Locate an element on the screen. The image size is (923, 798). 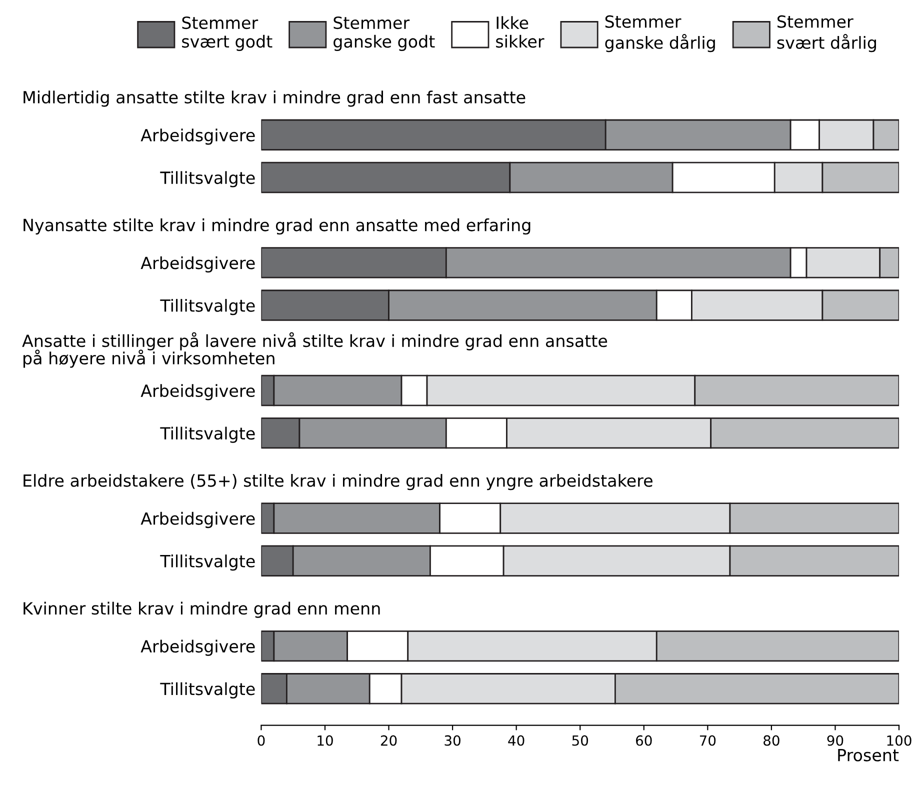
annotation: Kvinner stilte krav i mindre grad enn menn is located at coordinates (202, 610).